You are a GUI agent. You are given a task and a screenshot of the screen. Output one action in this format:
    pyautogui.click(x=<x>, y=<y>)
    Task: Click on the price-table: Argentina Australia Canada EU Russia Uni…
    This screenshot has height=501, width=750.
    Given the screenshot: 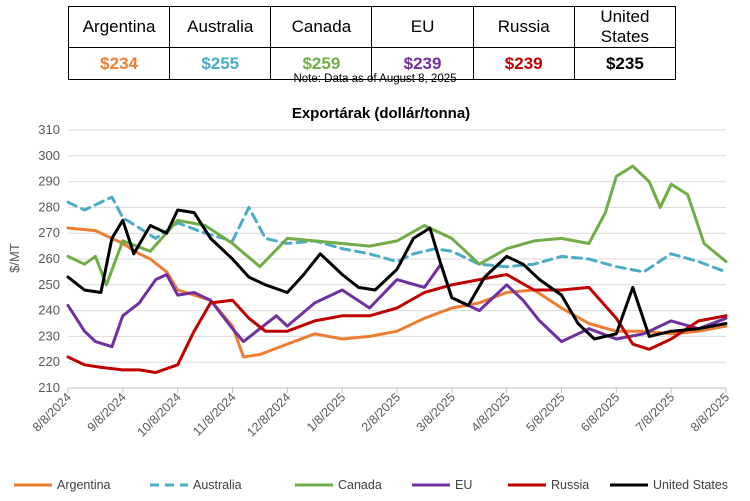 What is the action you would take?
    pyautogui.click(x=372, y=43)
    